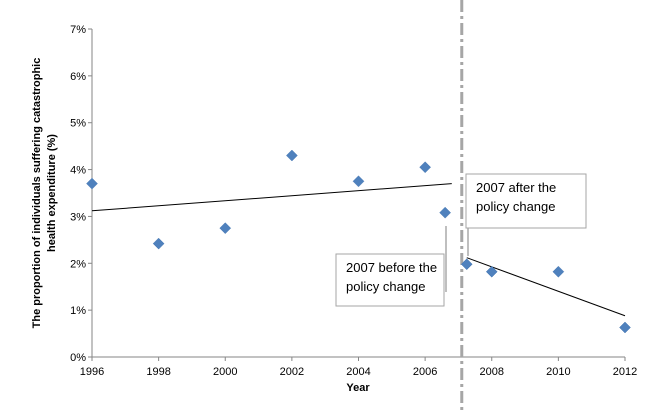 The image size is (648, 413). What do you see at coordinates (78, 77) in the screenshot?
I see `y-tick-label: 6%` at bounding box center [78, 77].